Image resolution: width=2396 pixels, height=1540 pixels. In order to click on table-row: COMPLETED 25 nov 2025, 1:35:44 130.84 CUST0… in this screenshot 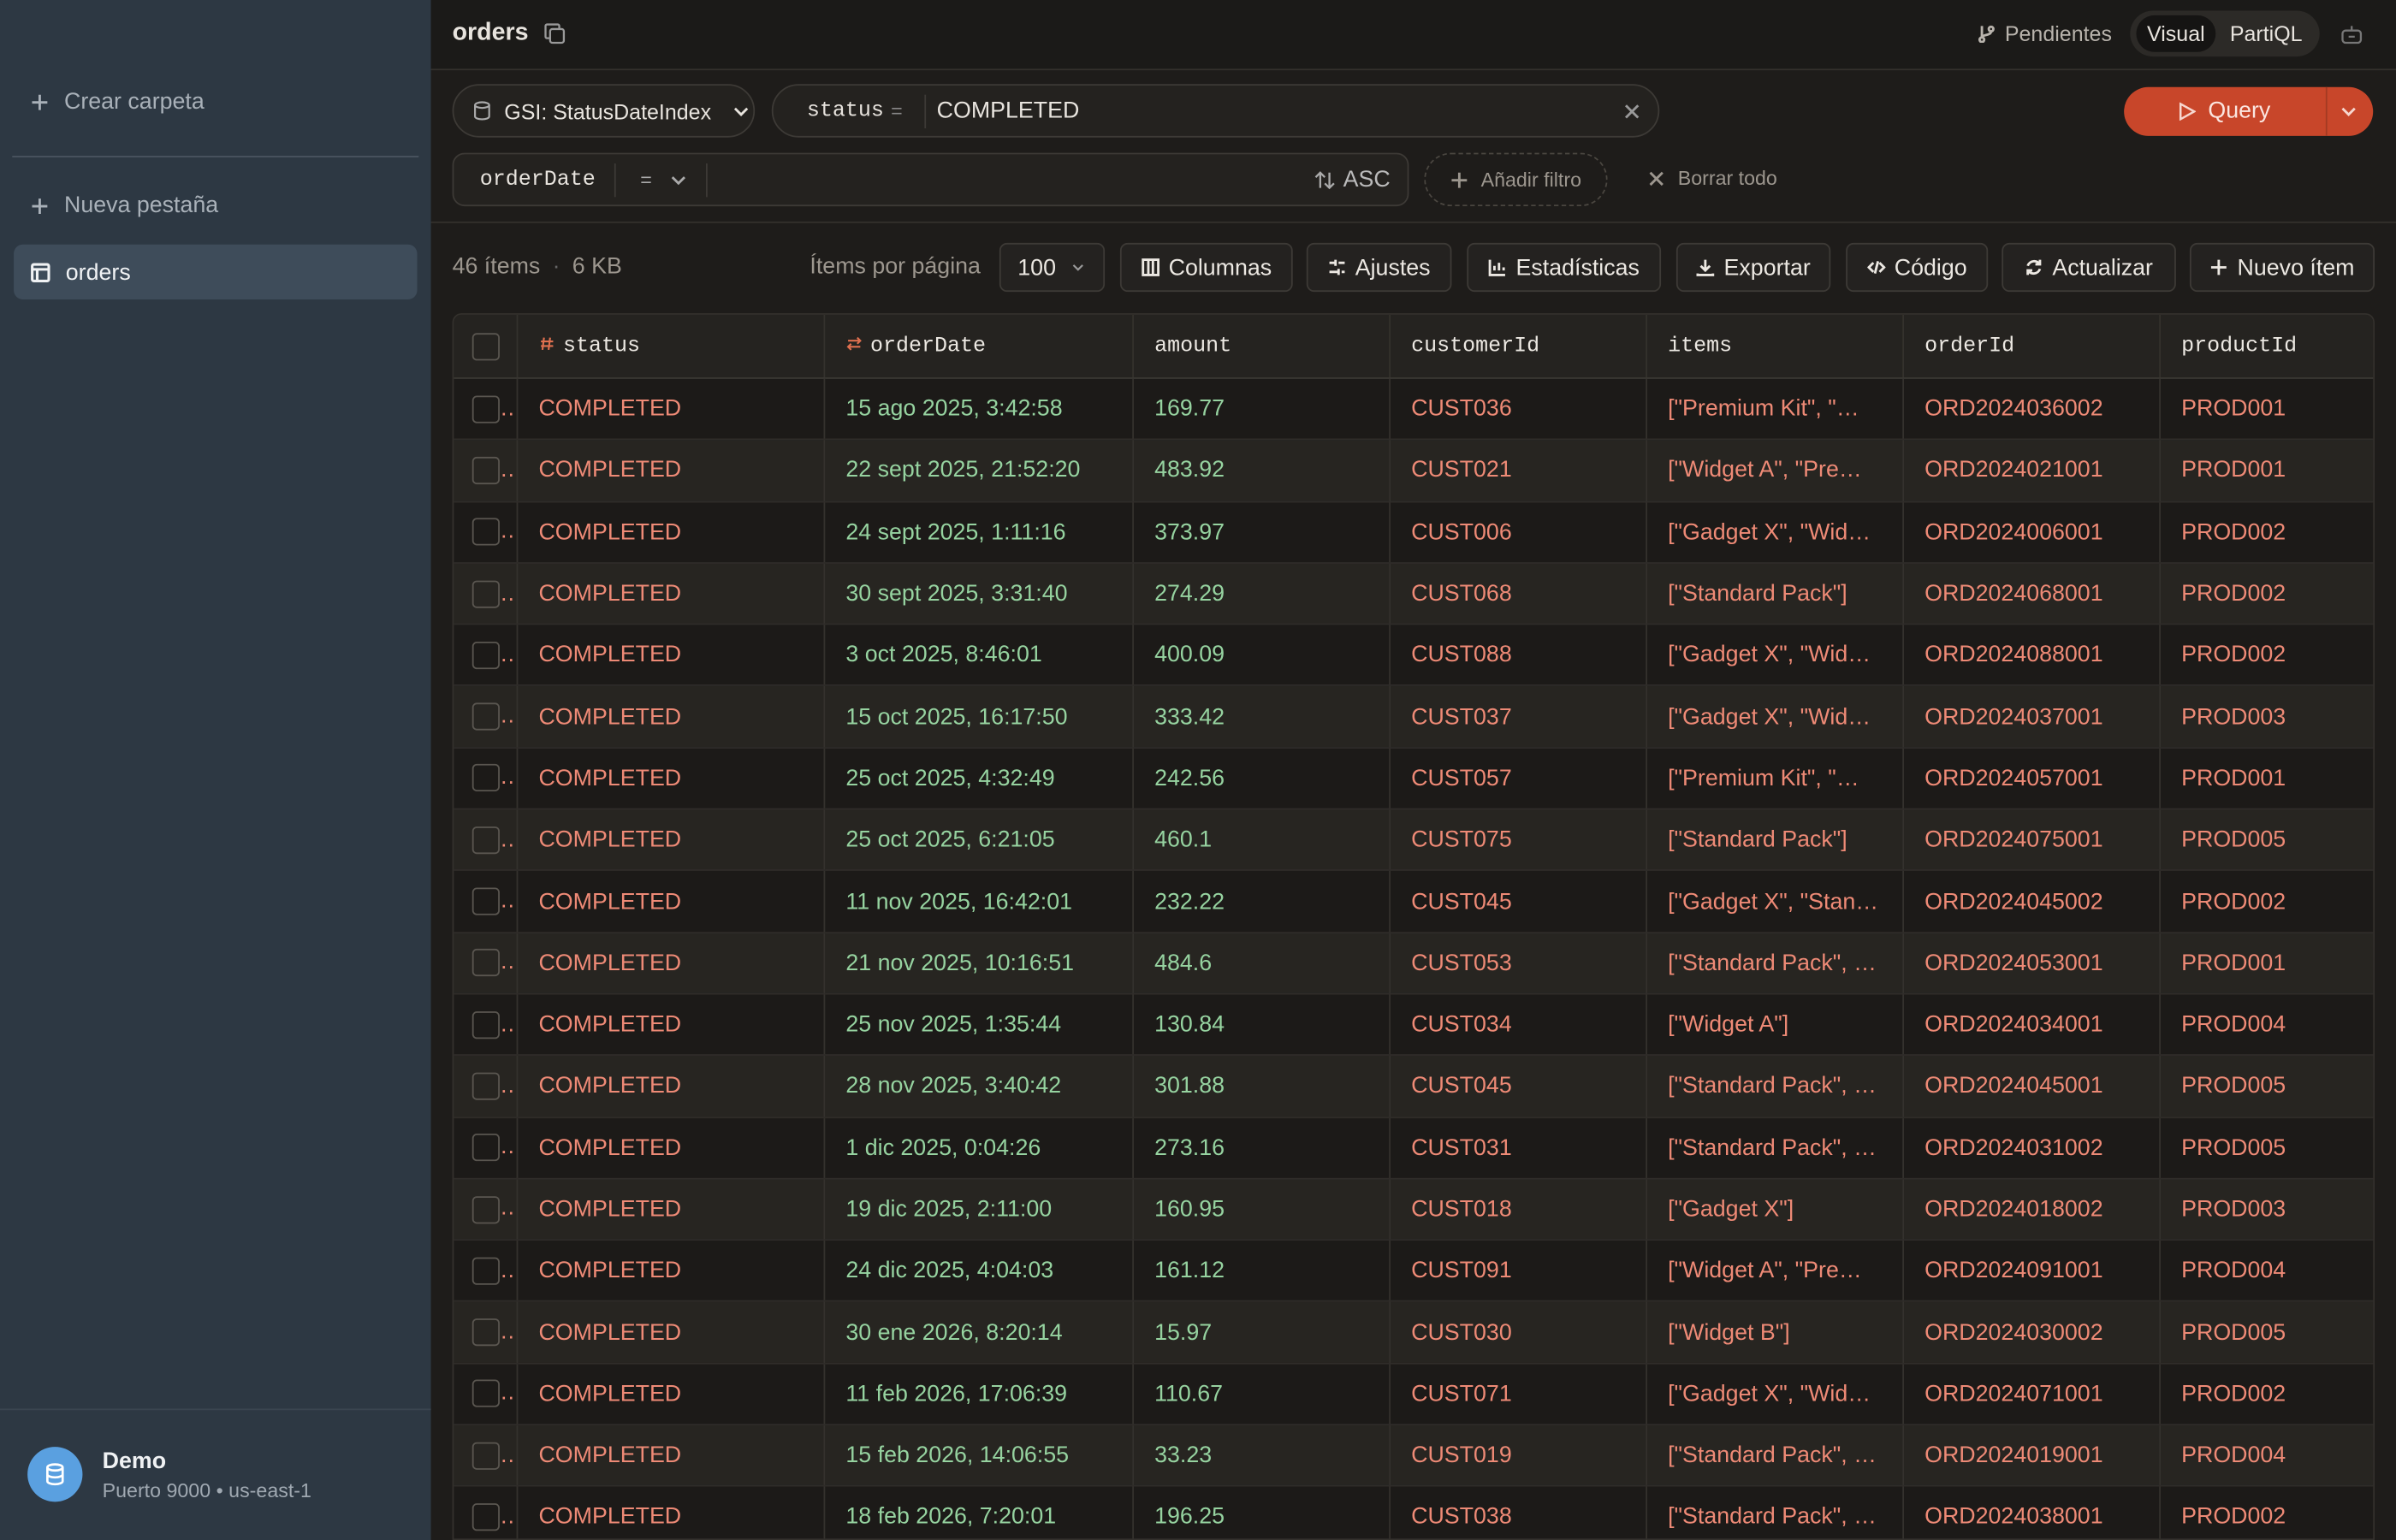, I will do `click(1414, 1025)`.